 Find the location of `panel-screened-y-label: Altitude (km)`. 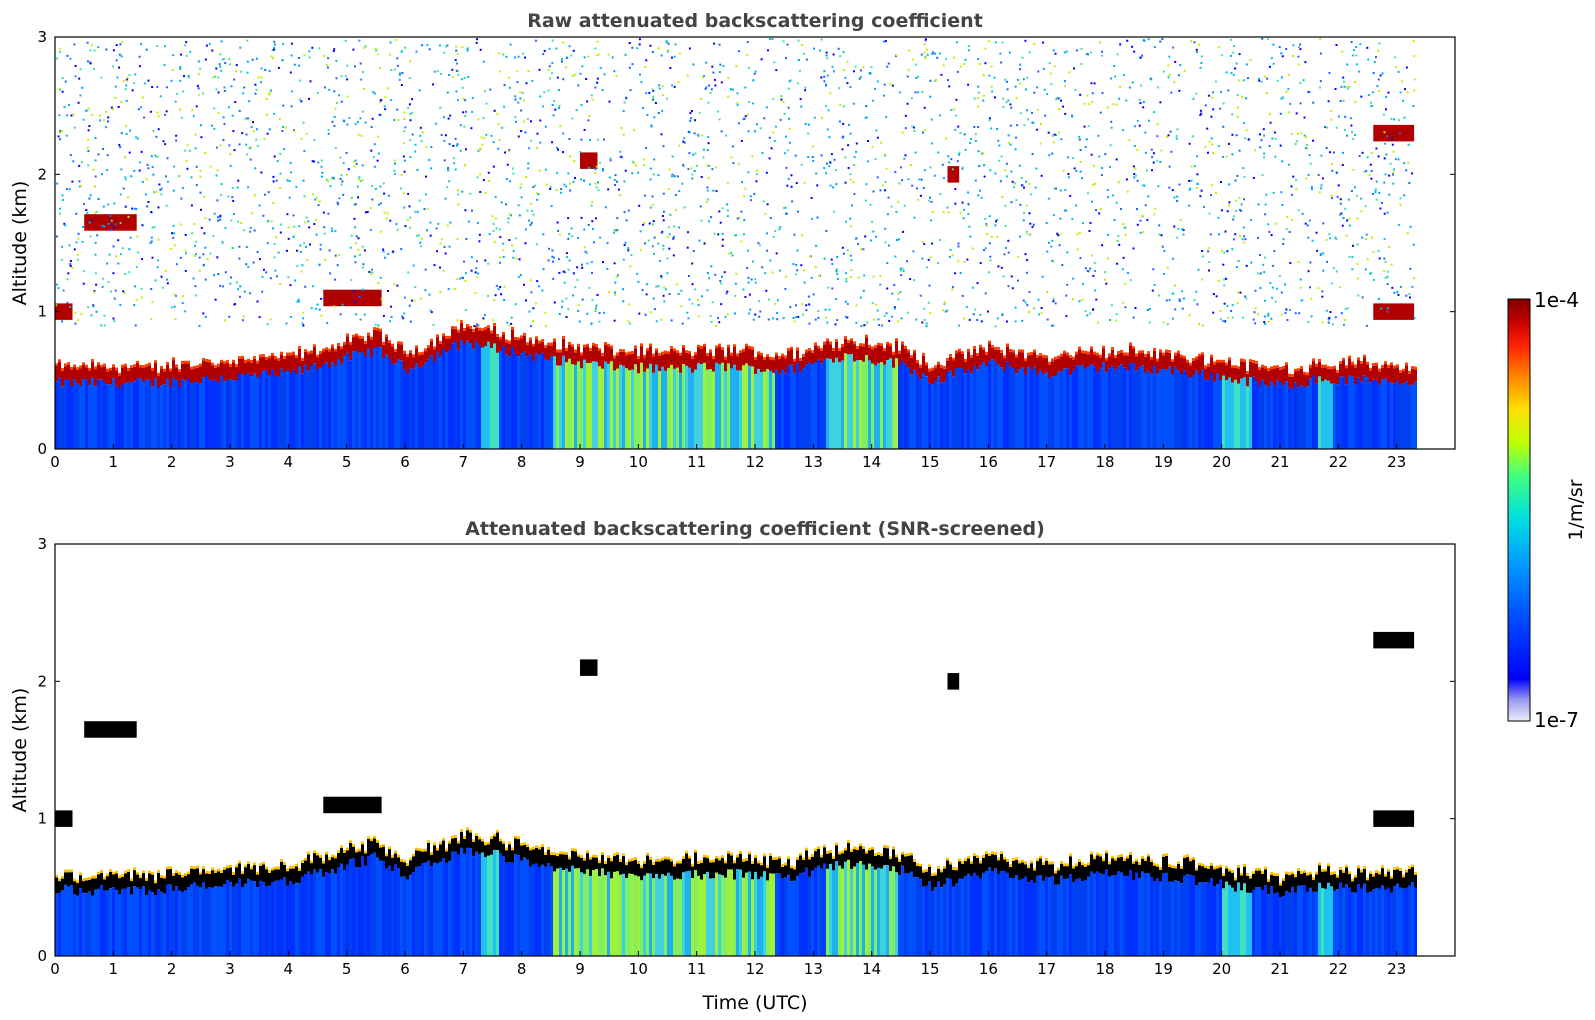

panel-screened-y-label: Altitude (km) is located at coordinates (20, 750).